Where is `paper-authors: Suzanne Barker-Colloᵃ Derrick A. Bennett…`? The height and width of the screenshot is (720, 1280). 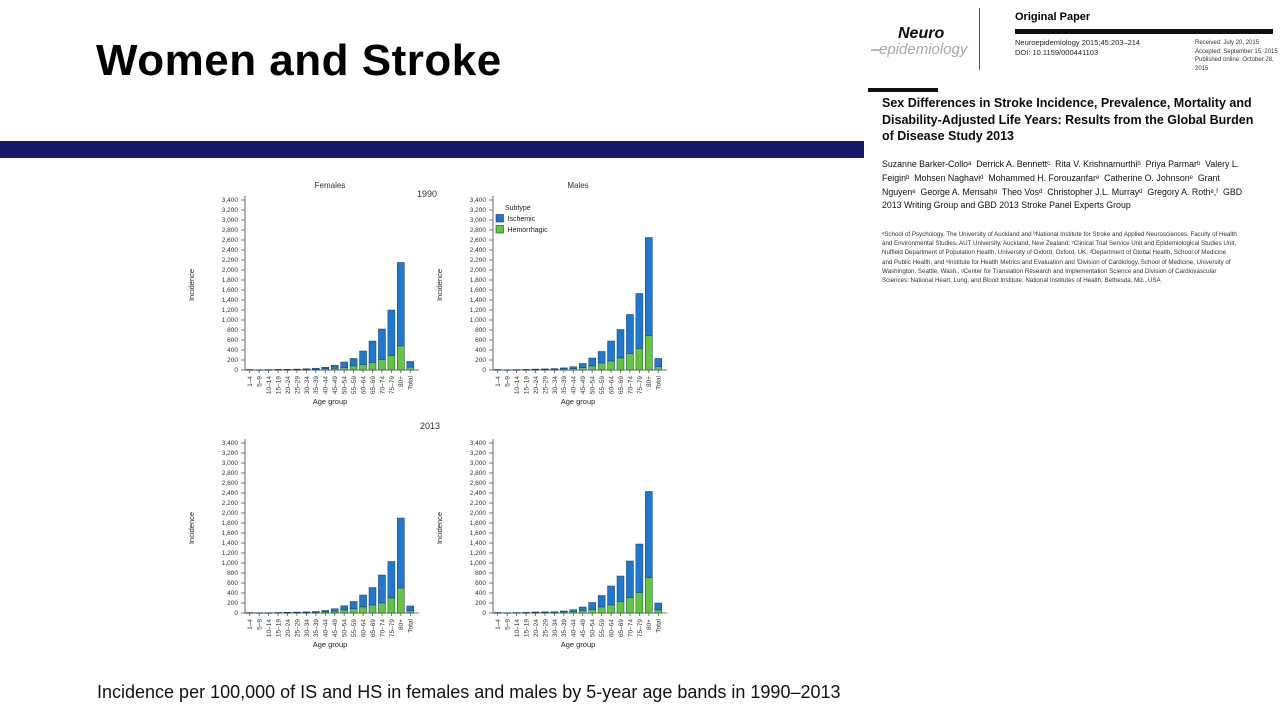
paper-authors: Suzanne Barker-Colloᵃ Derrick A. Bennett… is located at coordinates (1063, 185).